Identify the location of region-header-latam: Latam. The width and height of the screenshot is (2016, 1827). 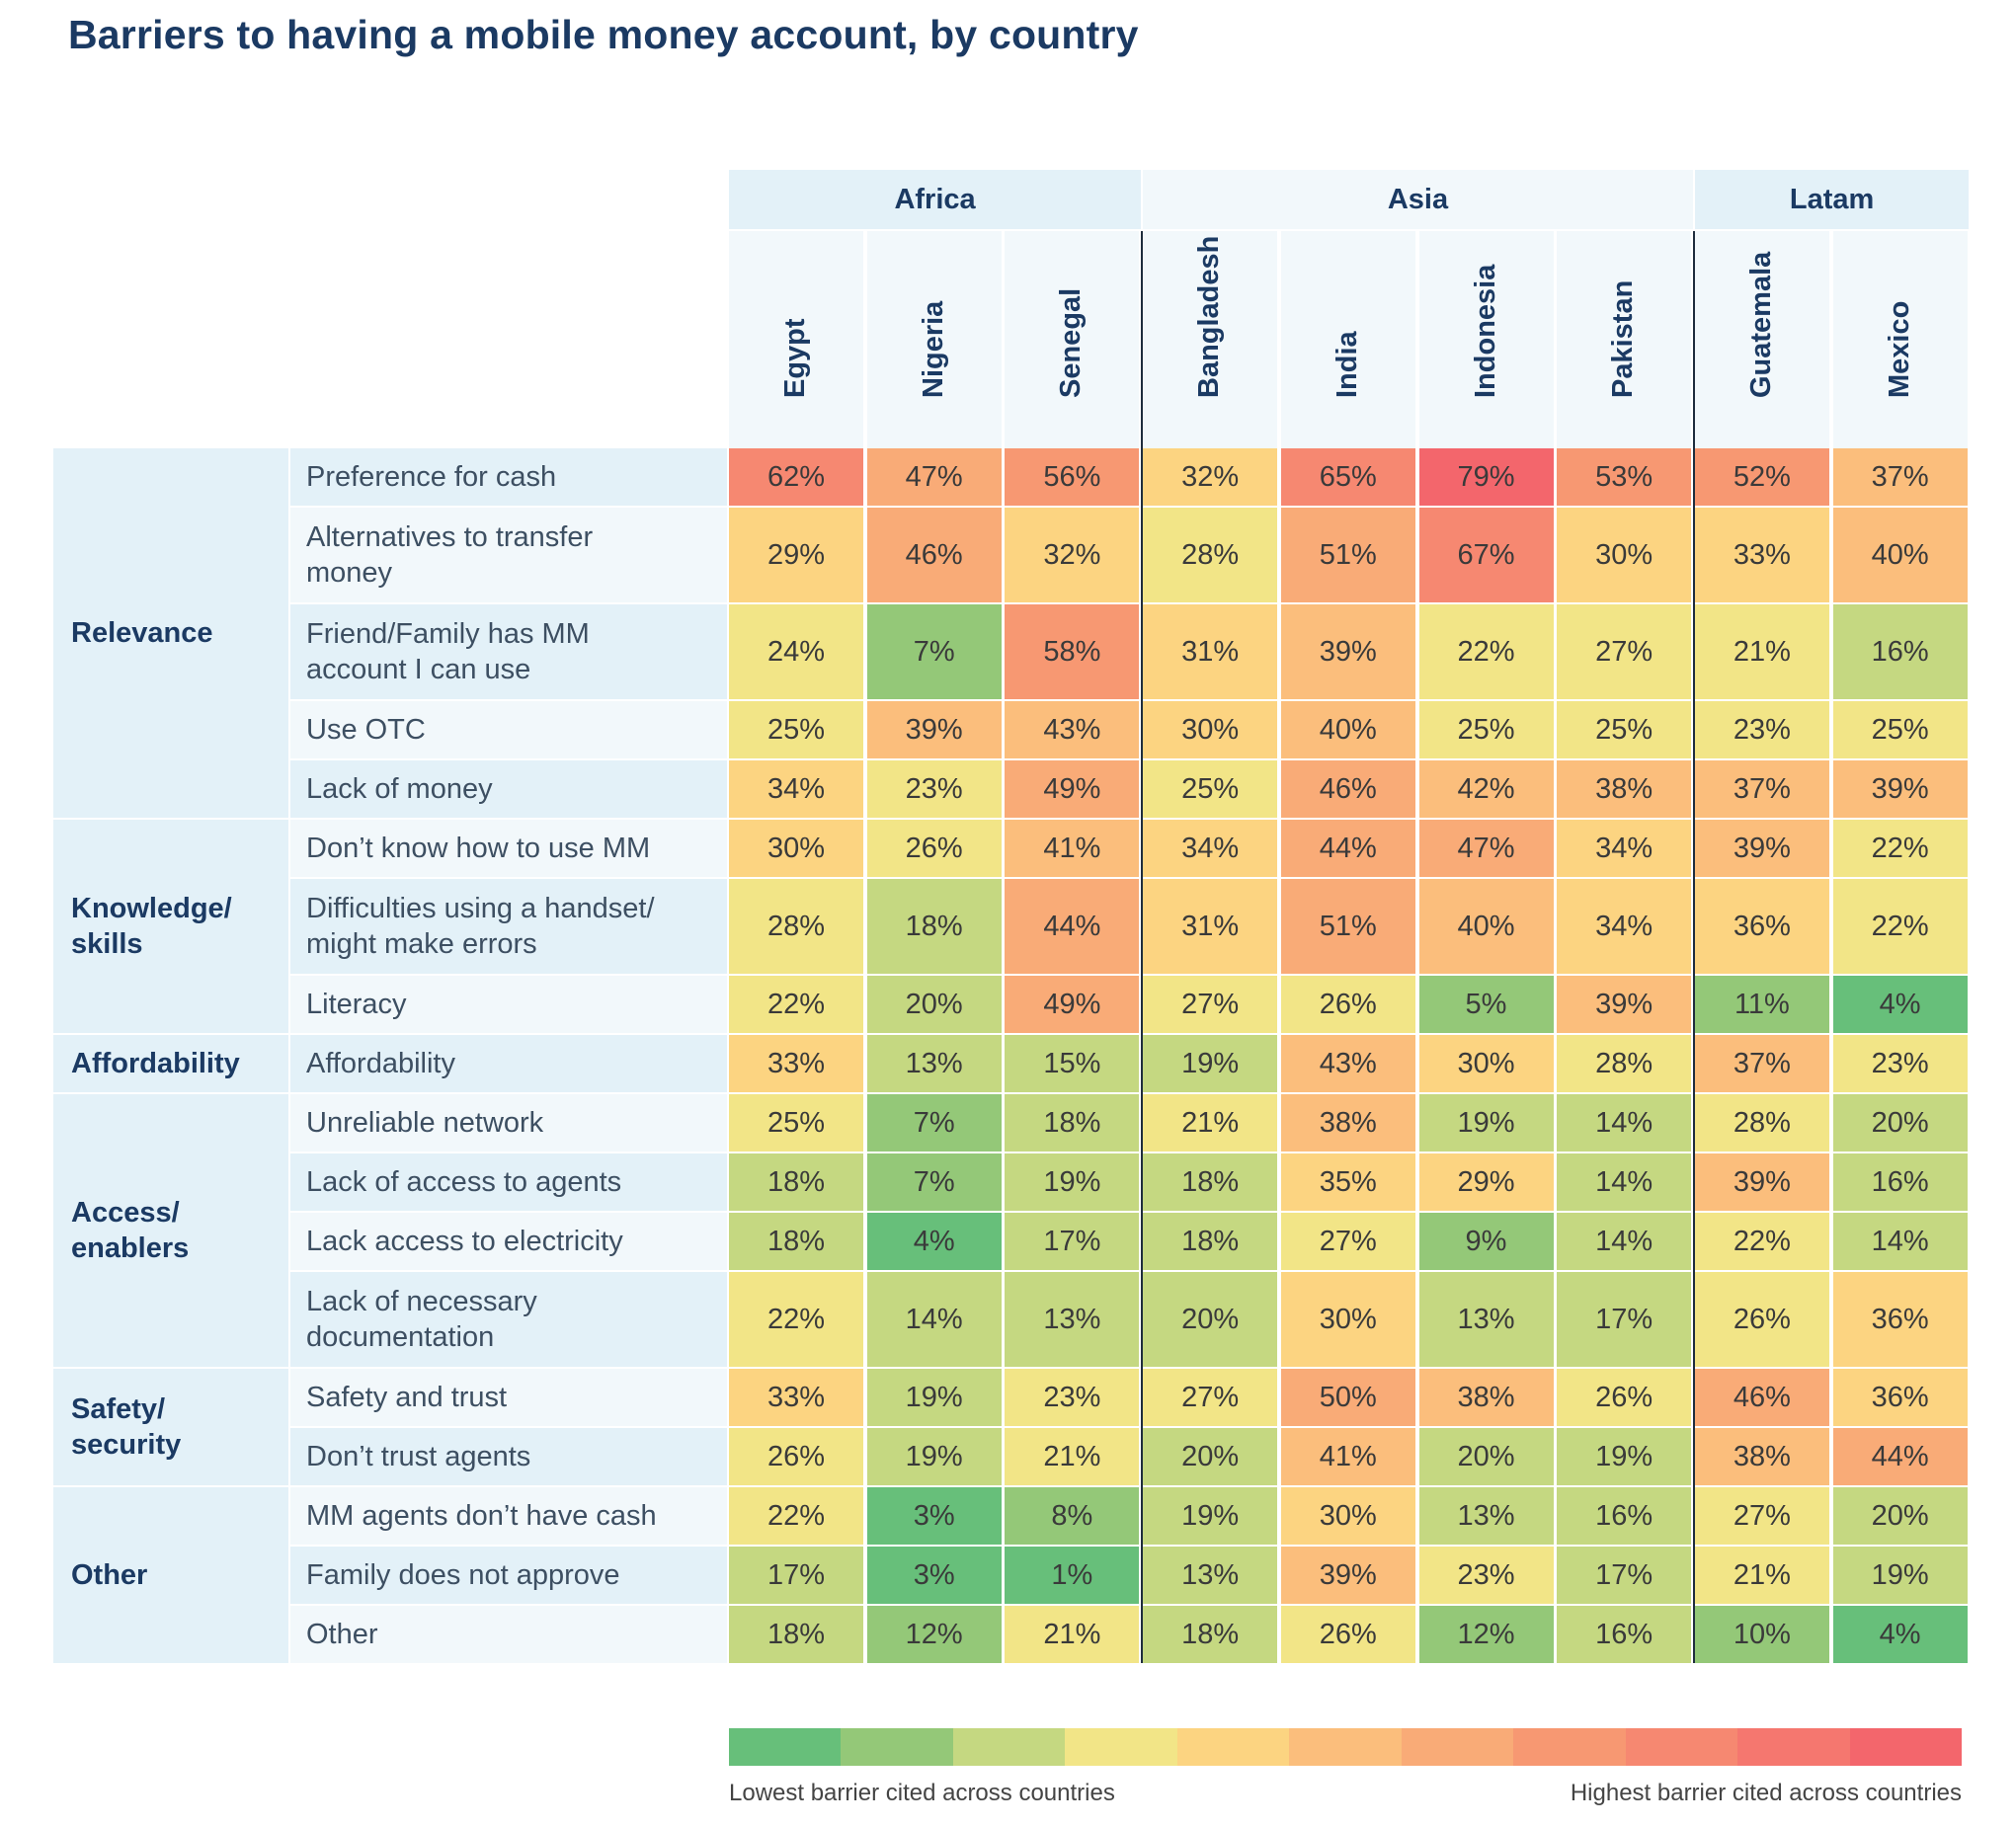
(1832, 199).